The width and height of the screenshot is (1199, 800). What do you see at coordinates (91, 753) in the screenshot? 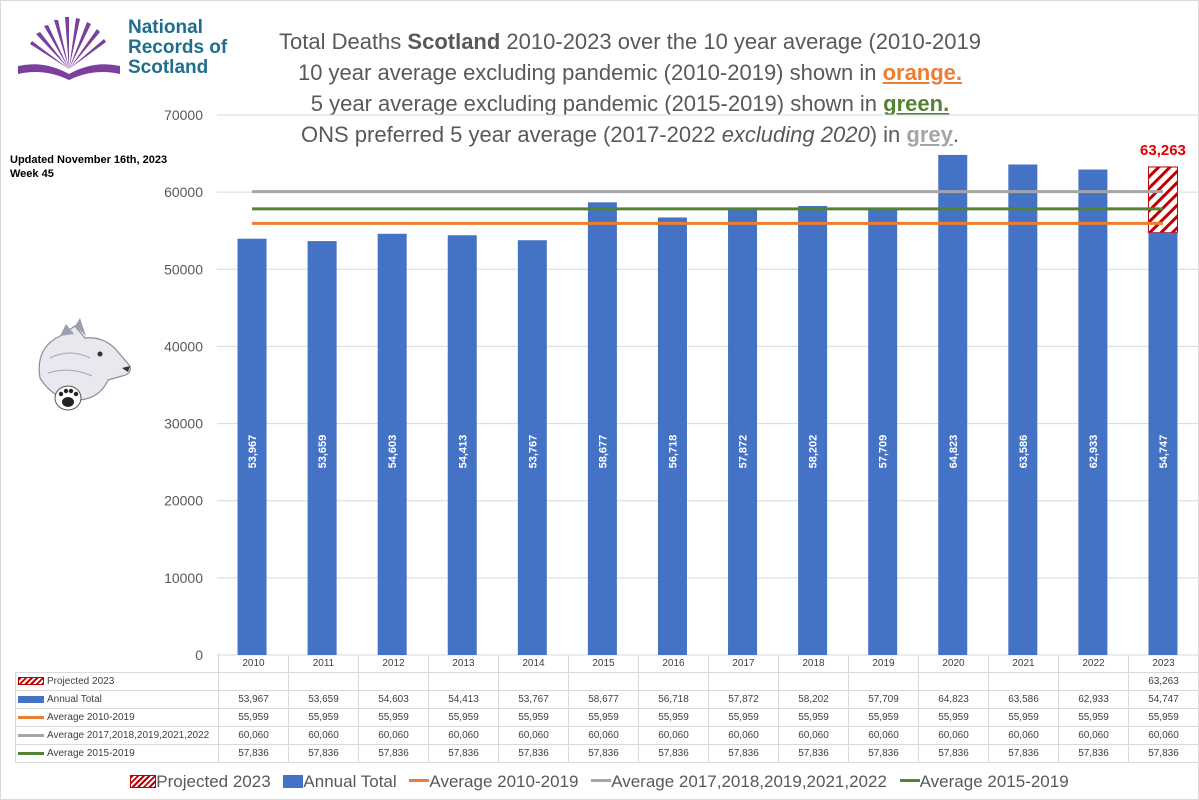
I see `series-name: Average 2015-2019` at bounding box center [91, 753].